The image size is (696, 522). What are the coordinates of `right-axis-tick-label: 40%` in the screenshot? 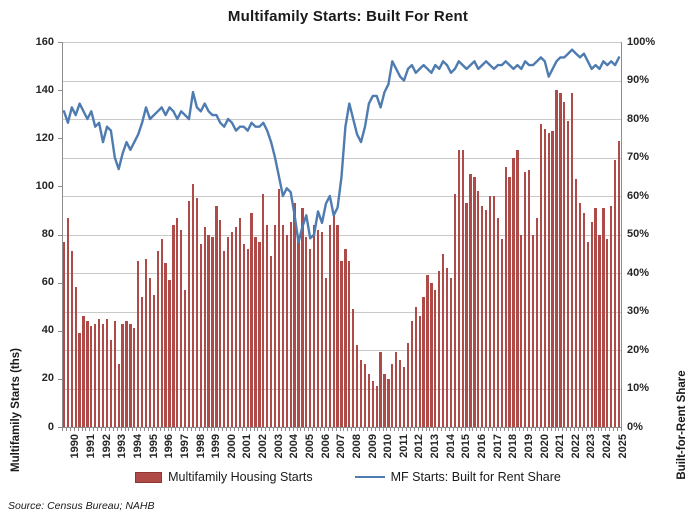 It's located at (638, 272).